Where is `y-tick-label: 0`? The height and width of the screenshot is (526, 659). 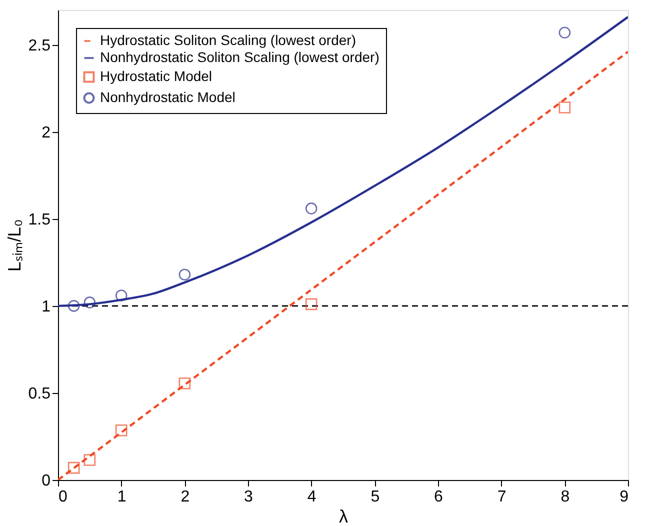 y-tick-label: 0 is located at coordinates (46, 481).